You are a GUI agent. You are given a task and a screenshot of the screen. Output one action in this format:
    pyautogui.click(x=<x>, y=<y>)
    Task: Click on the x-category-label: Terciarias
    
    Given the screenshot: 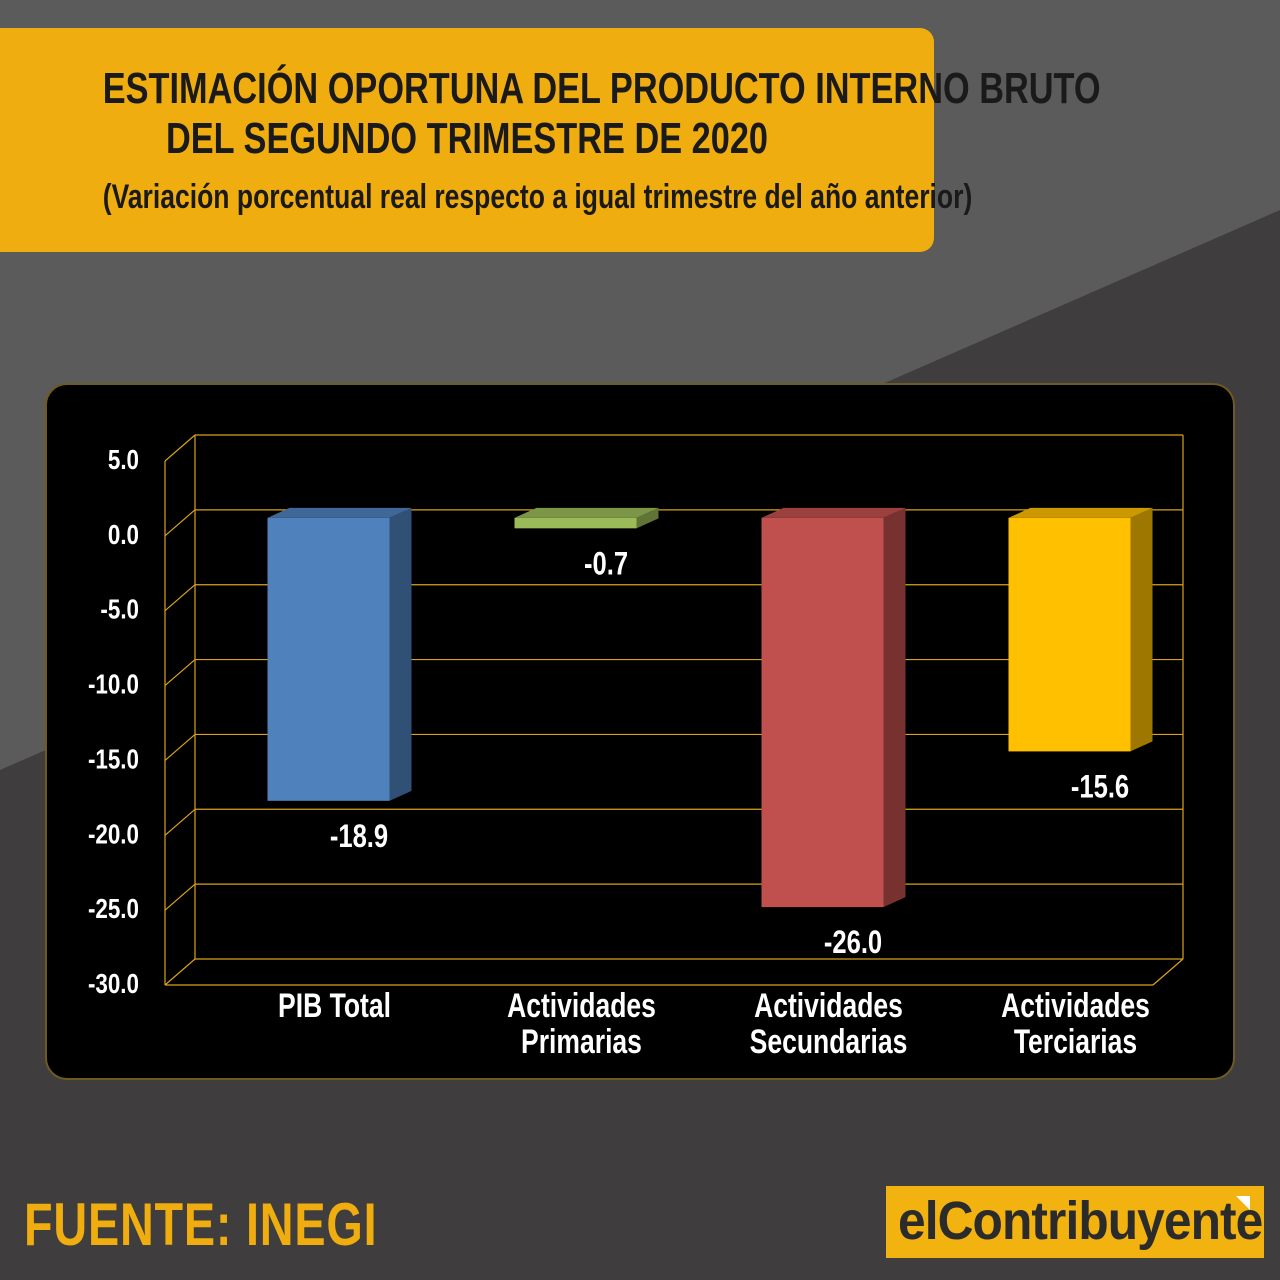 What is the action you would take?
    pyautogui.click(x=1075, y=1042)
    